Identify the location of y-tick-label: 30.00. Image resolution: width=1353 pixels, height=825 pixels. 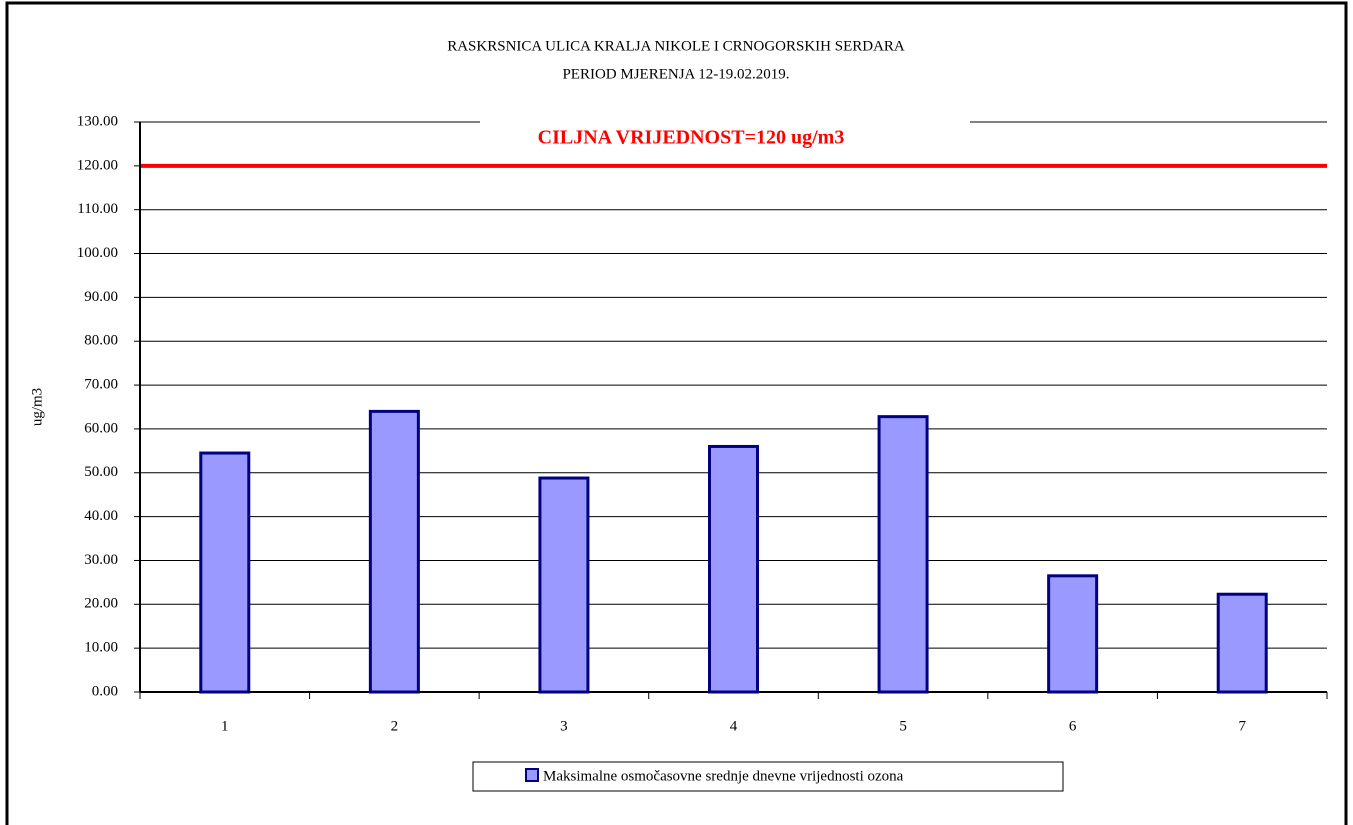
(101, 560).